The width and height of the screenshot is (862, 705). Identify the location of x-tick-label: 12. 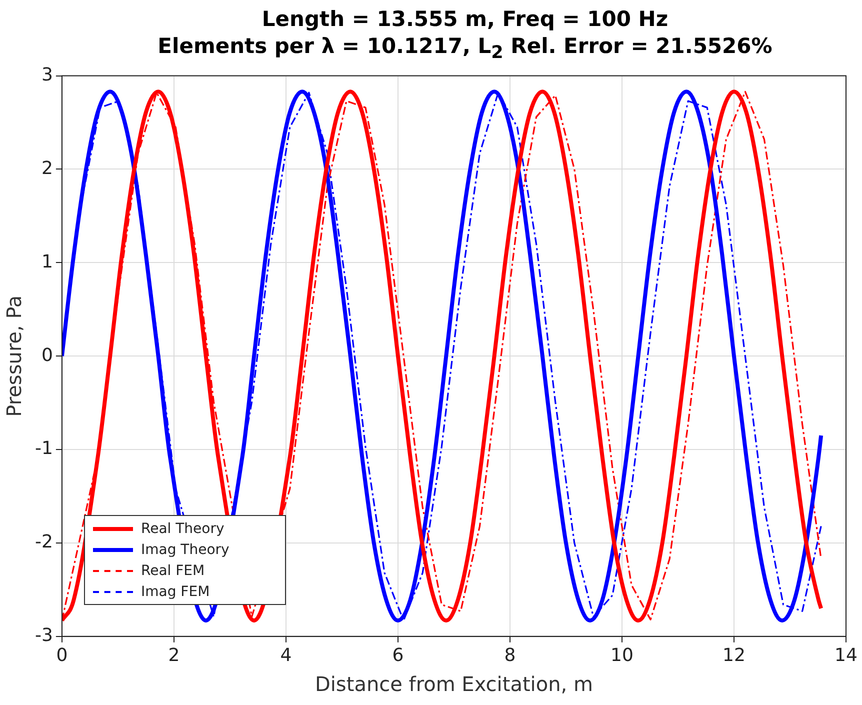
(734, 655).